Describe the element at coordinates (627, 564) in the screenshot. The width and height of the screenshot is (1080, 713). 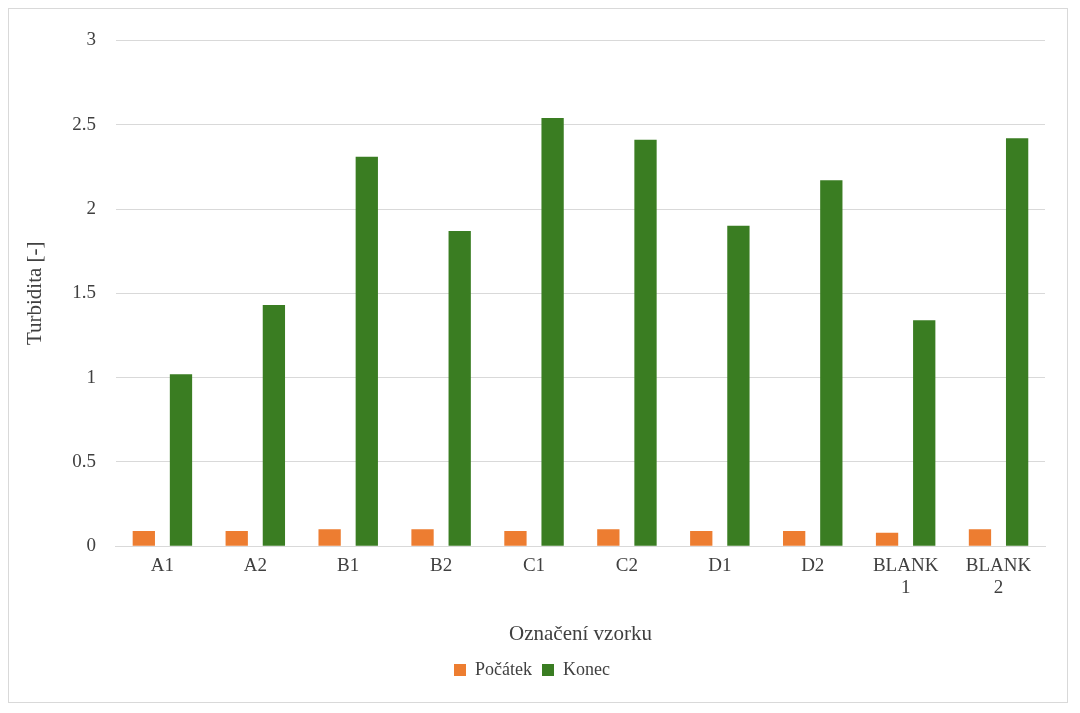
I see `x-tick-label: C2` at that location.